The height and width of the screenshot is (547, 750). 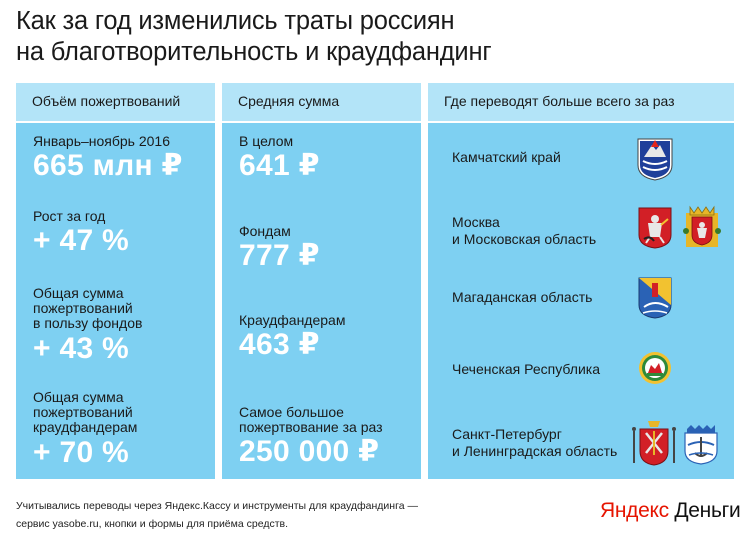 I want to click on moscow-oblast-coat-of-arms-icon, so click(x=702, y=226).